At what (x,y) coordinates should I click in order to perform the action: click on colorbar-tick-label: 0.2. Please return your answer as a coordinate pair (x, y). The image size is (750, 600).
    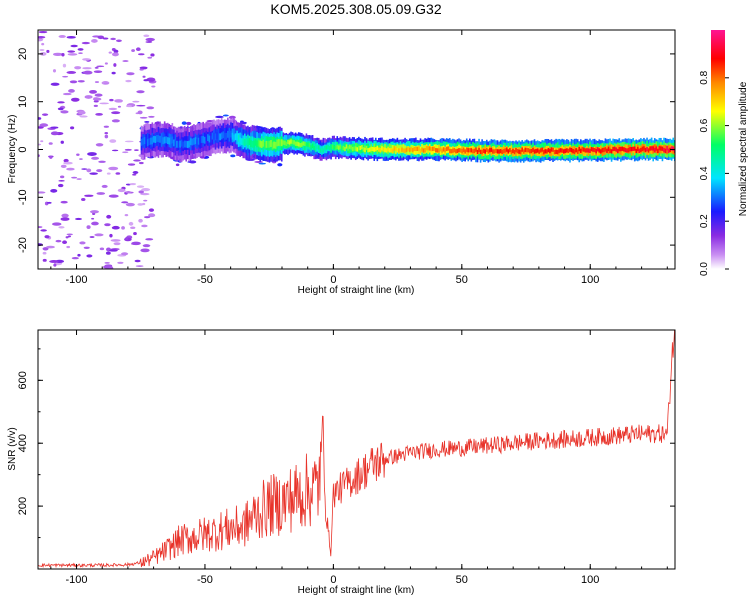
    Looking at the image, I should click on (704, 221).